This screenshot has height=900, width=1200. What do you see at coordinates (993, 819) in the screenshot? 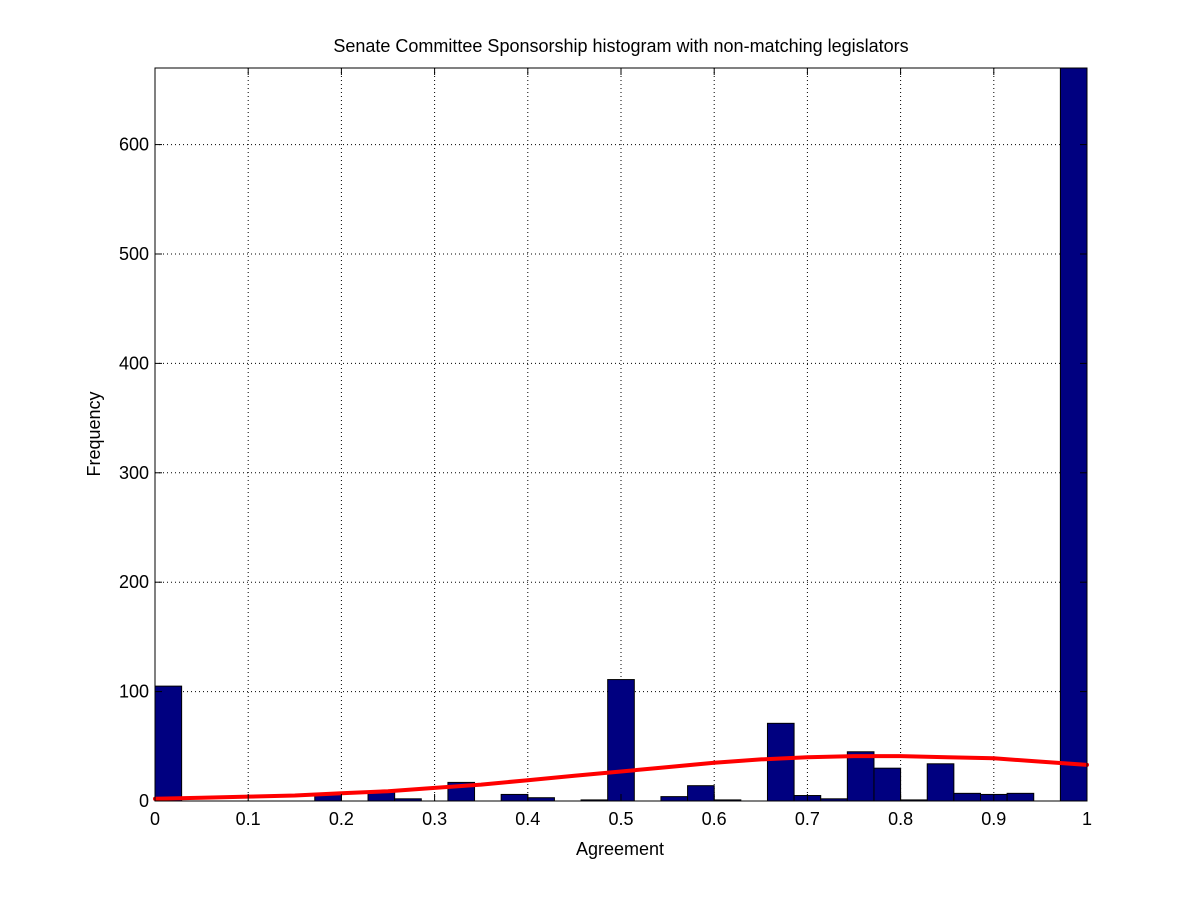
I see `x-tick-label: 0.9` at bounding box center [993, 819].